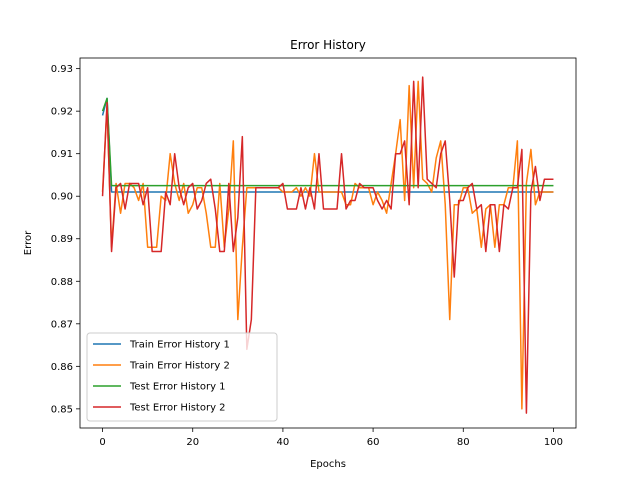  Describe the element at coordinates (177, 408) in the screenshot. I see `legend-label-4: Test Error History 2` at that location.